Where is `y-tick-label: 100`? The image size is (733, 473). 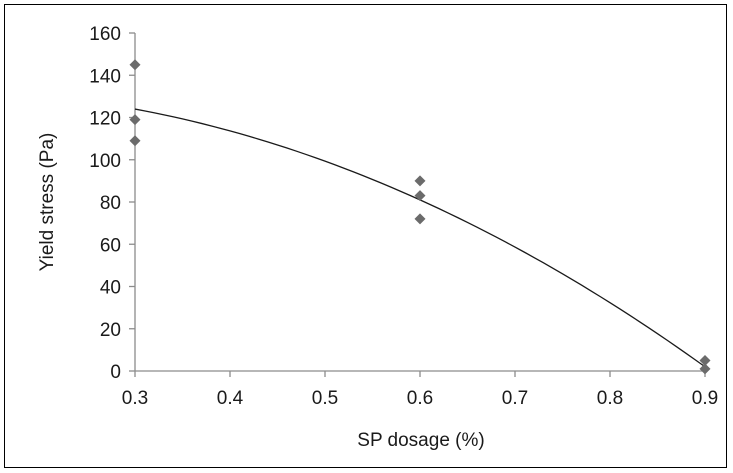
y-tick-label: 100 is located at coordinates (105, 161).